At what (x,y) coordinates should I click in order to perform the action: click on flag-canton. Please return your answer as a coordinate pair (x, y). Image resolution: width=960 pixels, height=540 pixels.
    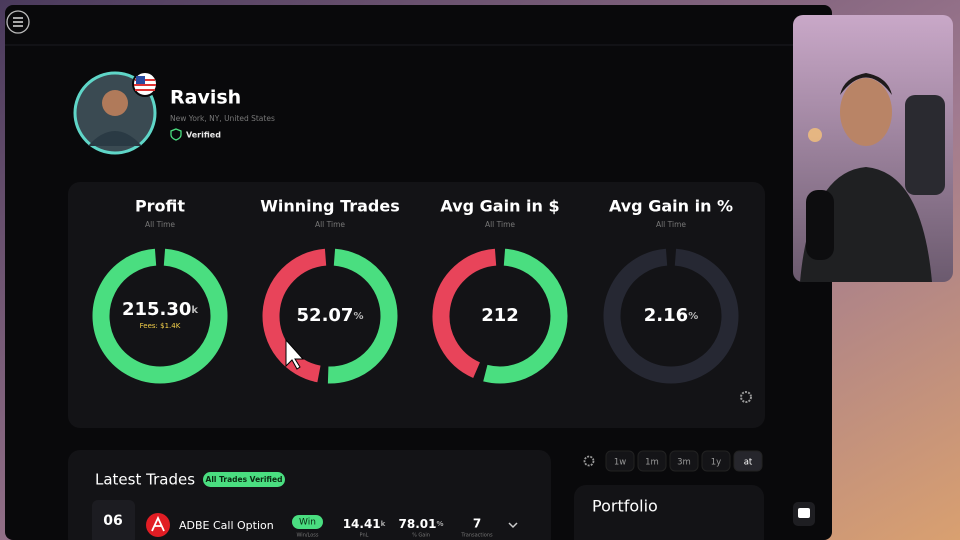
    Looking at the image, I should click on (140, 80).